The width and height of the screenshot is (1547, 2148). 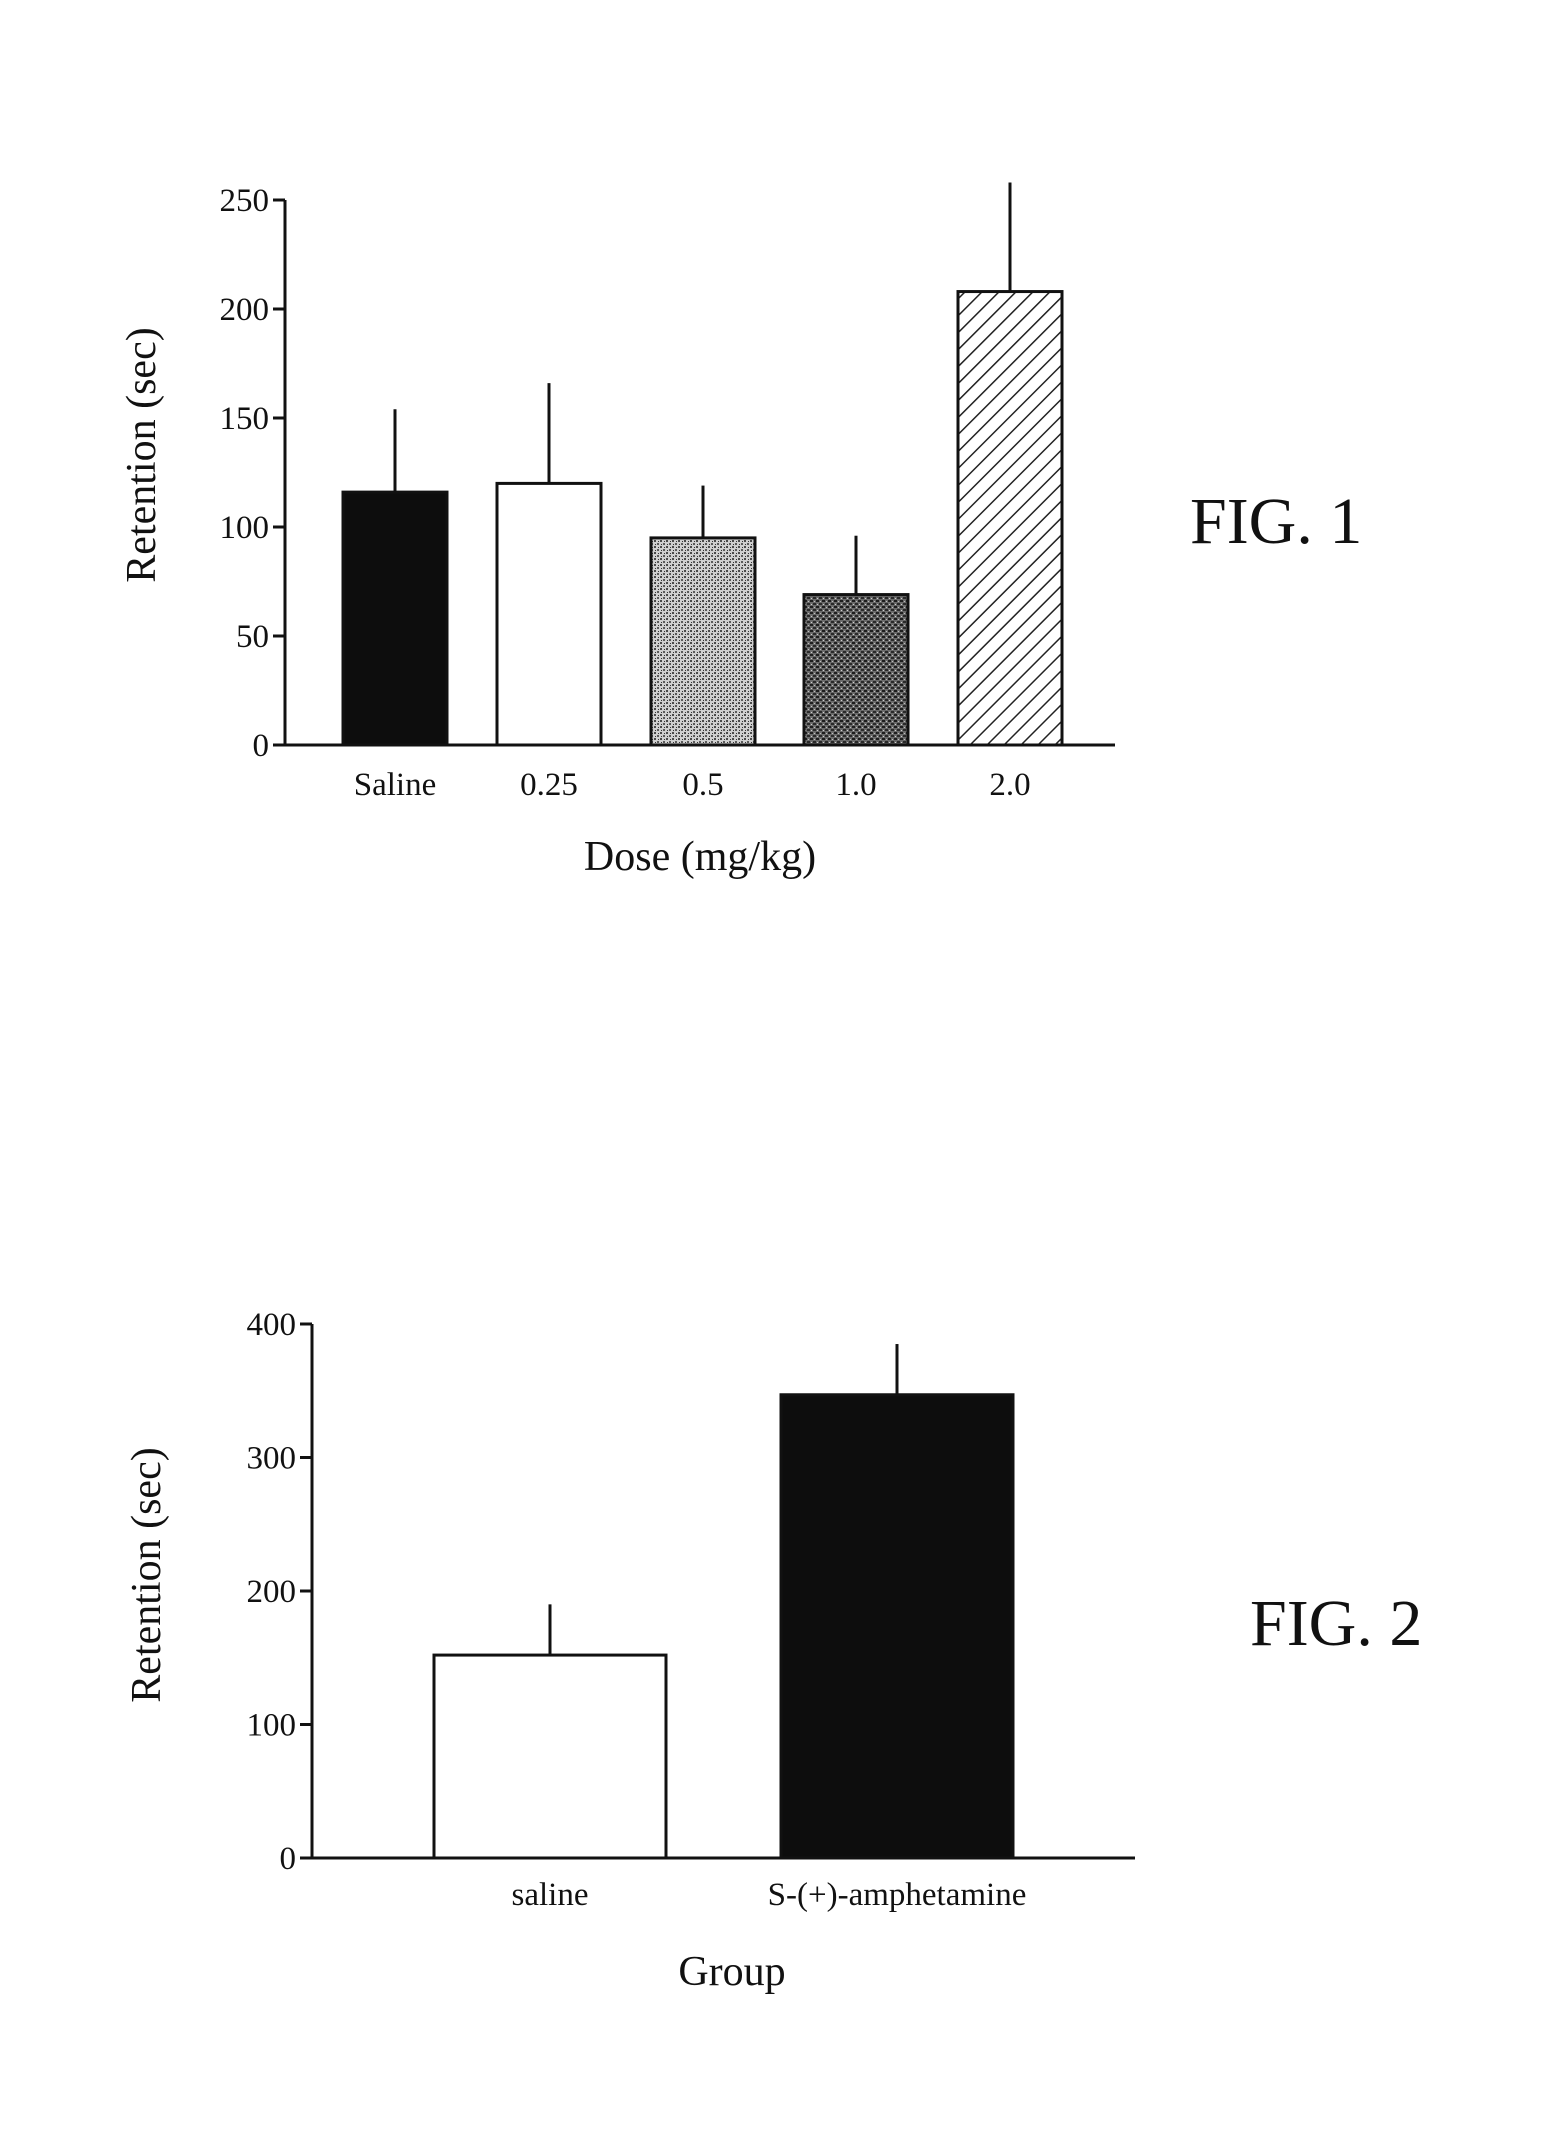 I want to click on y-tick-label: 50, so click(x=252, y=637).